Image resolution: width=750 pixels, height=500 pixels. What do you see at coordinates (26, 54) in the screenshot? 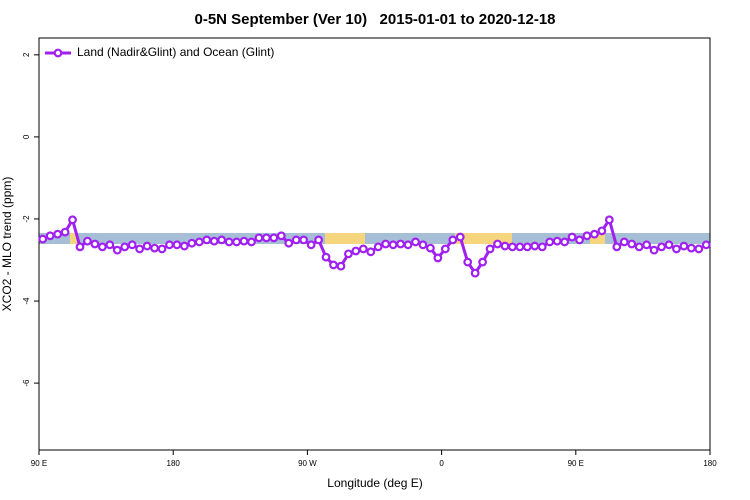
I see `y-tick-label: 2` at bounding box center [26, 54].